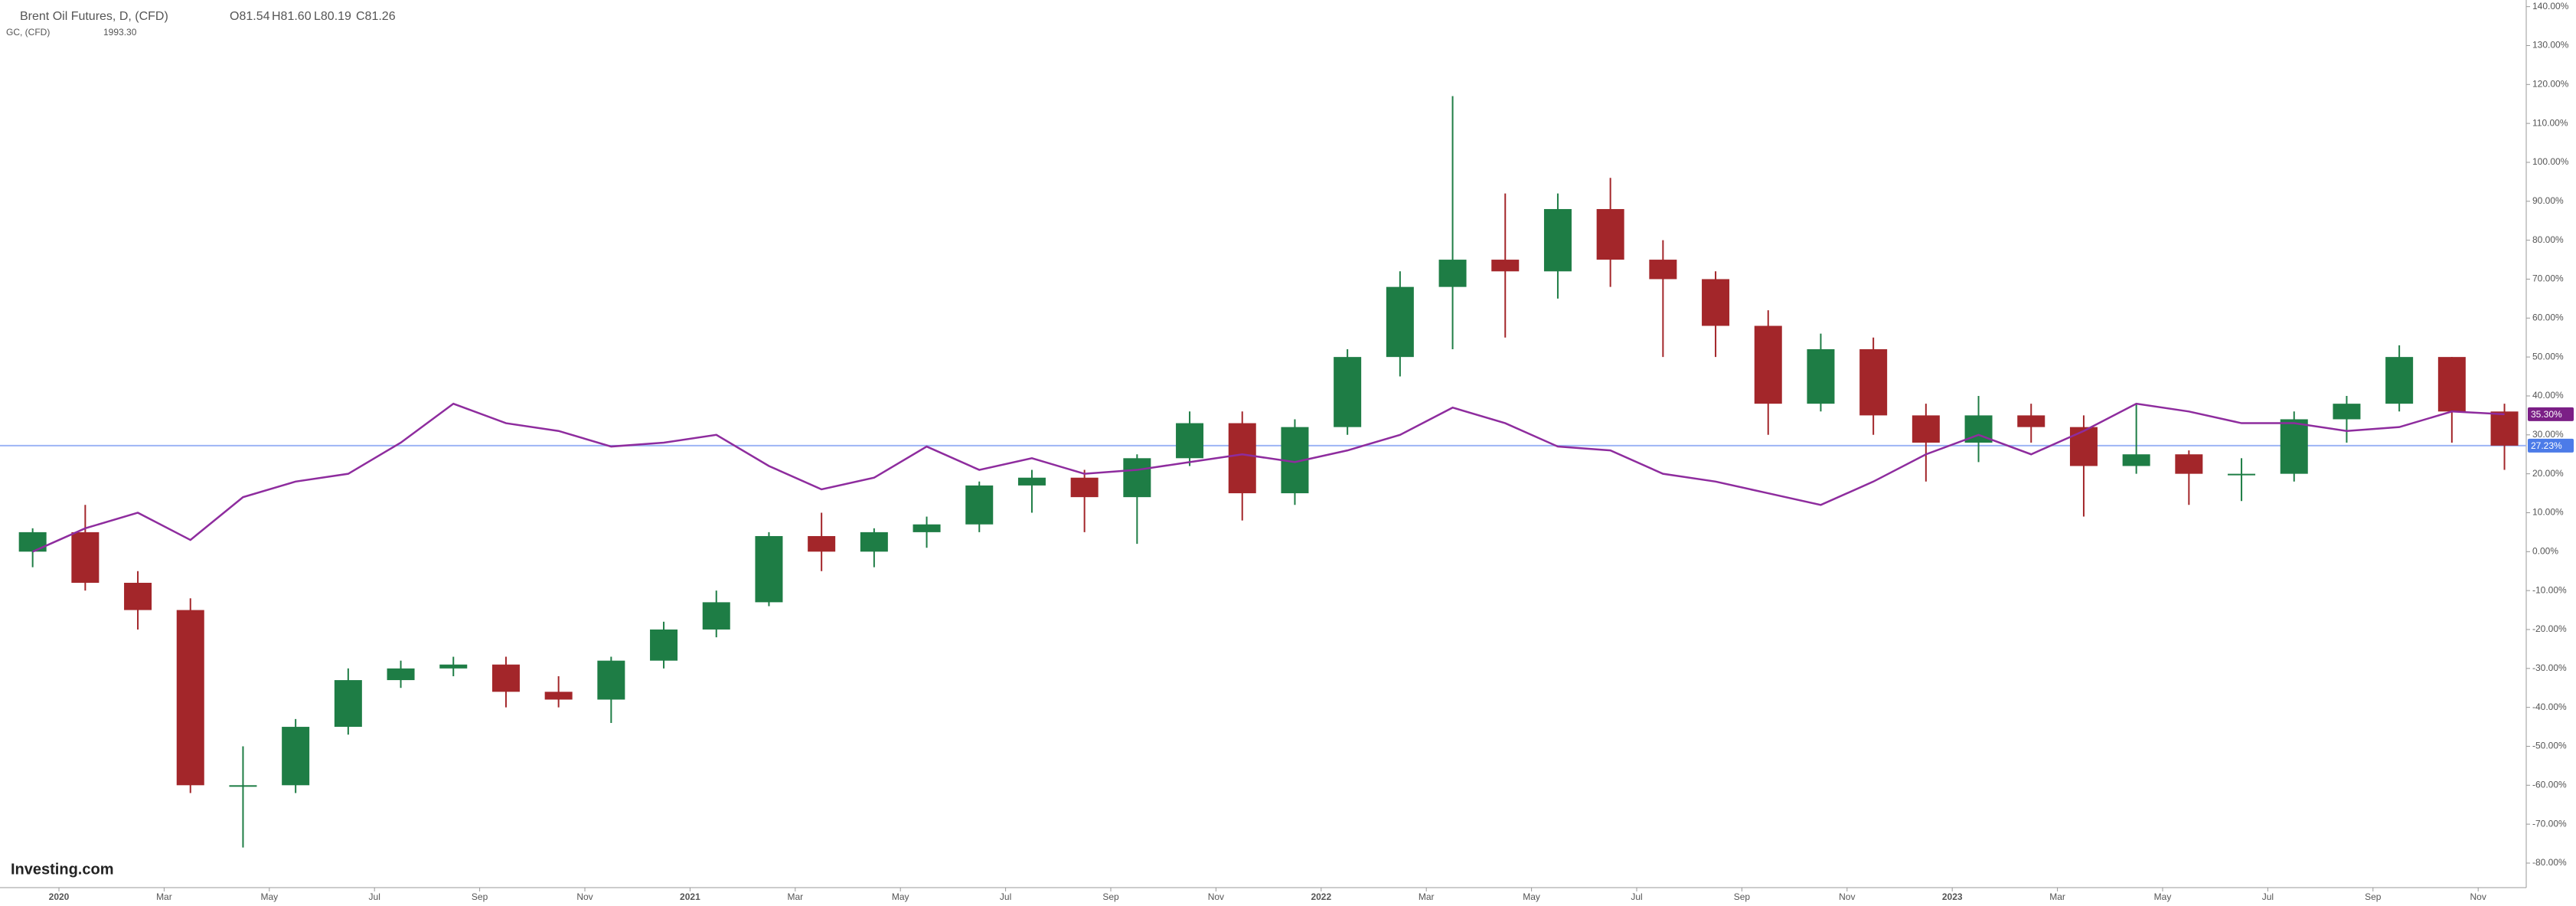  I want to click on y-tick-label: 90.00%, so click(2548, 200).